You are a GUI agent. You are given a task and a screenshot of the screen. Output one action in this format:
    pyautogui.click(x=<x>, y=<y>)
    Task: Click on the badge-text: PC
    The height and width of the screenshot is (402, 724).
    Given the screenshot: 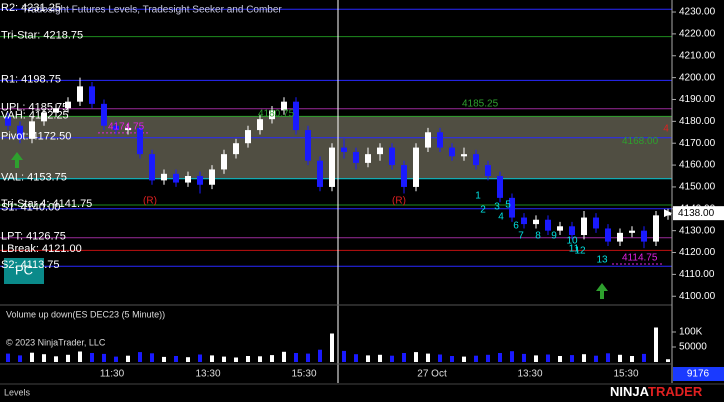 What is the action you would take?
    pyautogui.click(x=24, y=269)
    